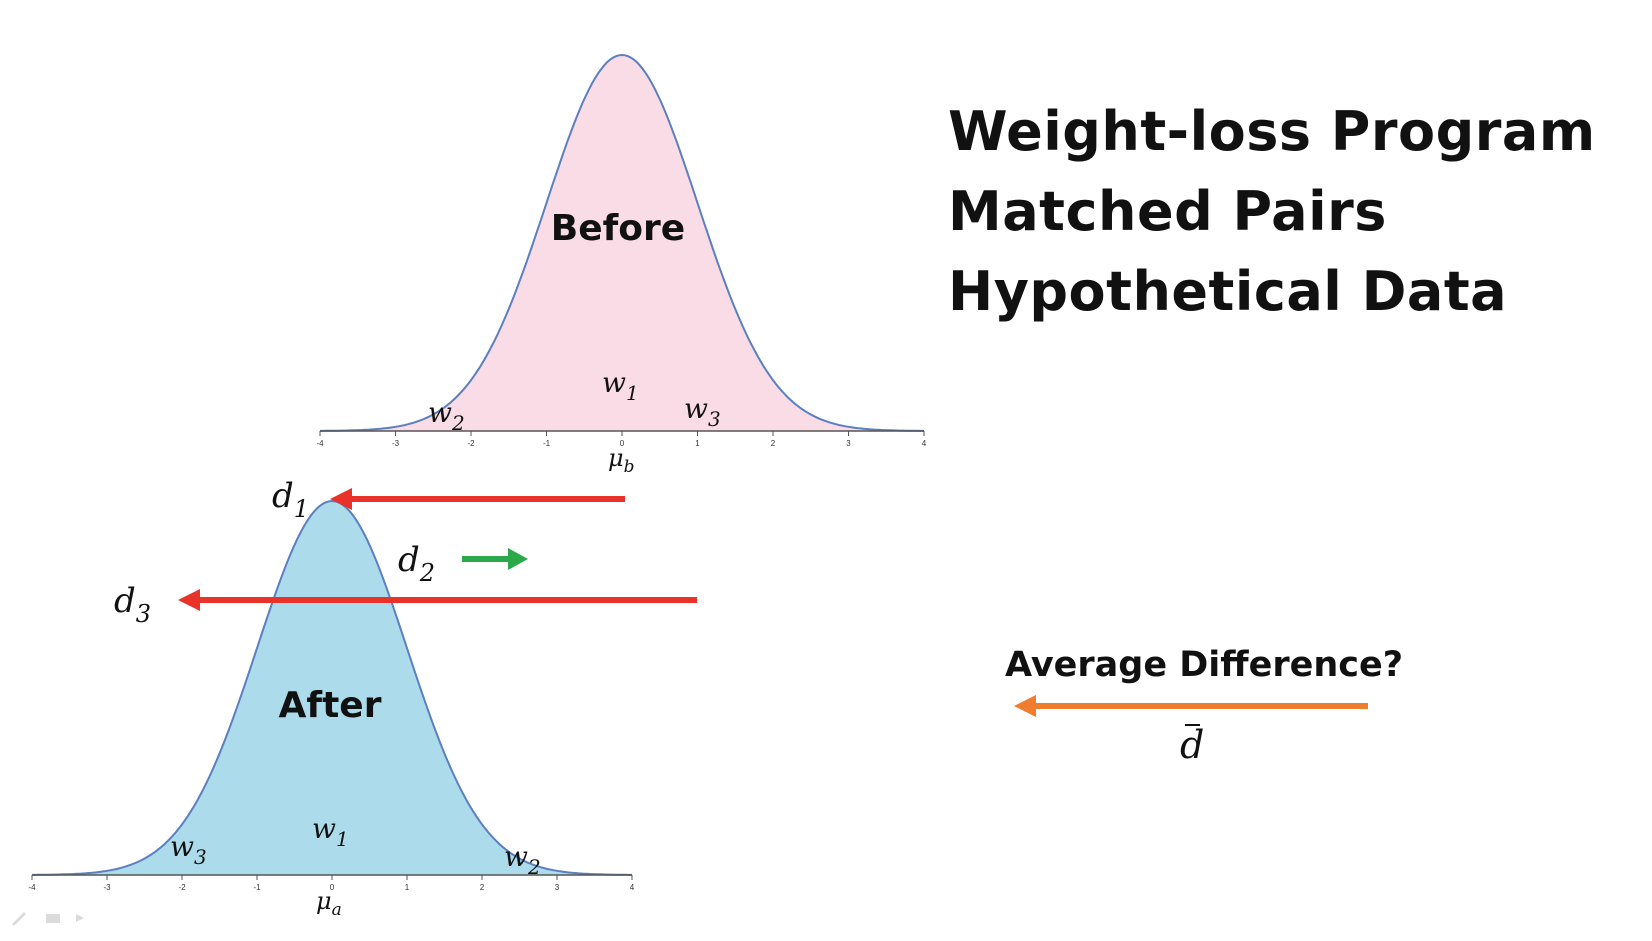 The height and width of the screenshot is (941, 1652). I want to click on before-tick-label: -4, so click(320, 443).